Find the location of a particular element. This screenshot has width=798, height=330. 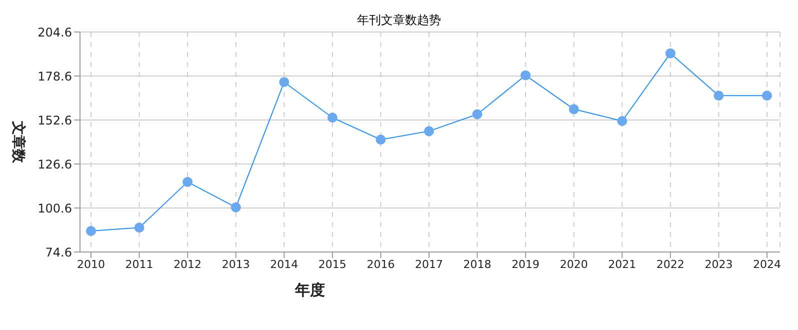

x-tick-label: 2010 is located at coordinates (91, 264).